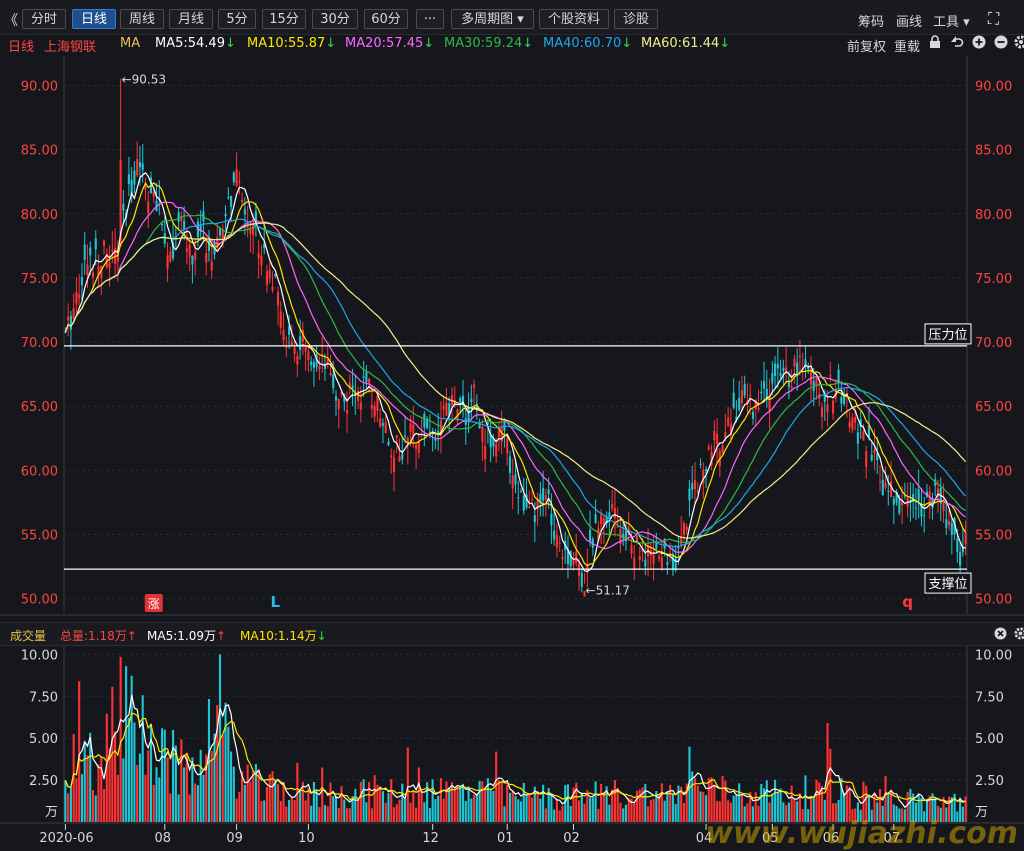 The image size is (1024, 851). I want to click on tab-10: 个股资料, so click(574, 19).